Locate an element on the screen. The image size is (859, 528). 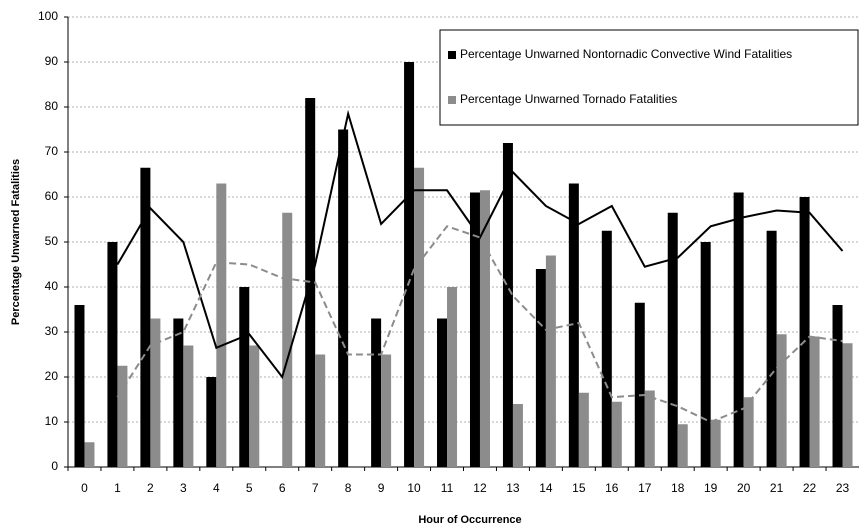
x-tick-label: 14 is located at coordinates (546, 488).